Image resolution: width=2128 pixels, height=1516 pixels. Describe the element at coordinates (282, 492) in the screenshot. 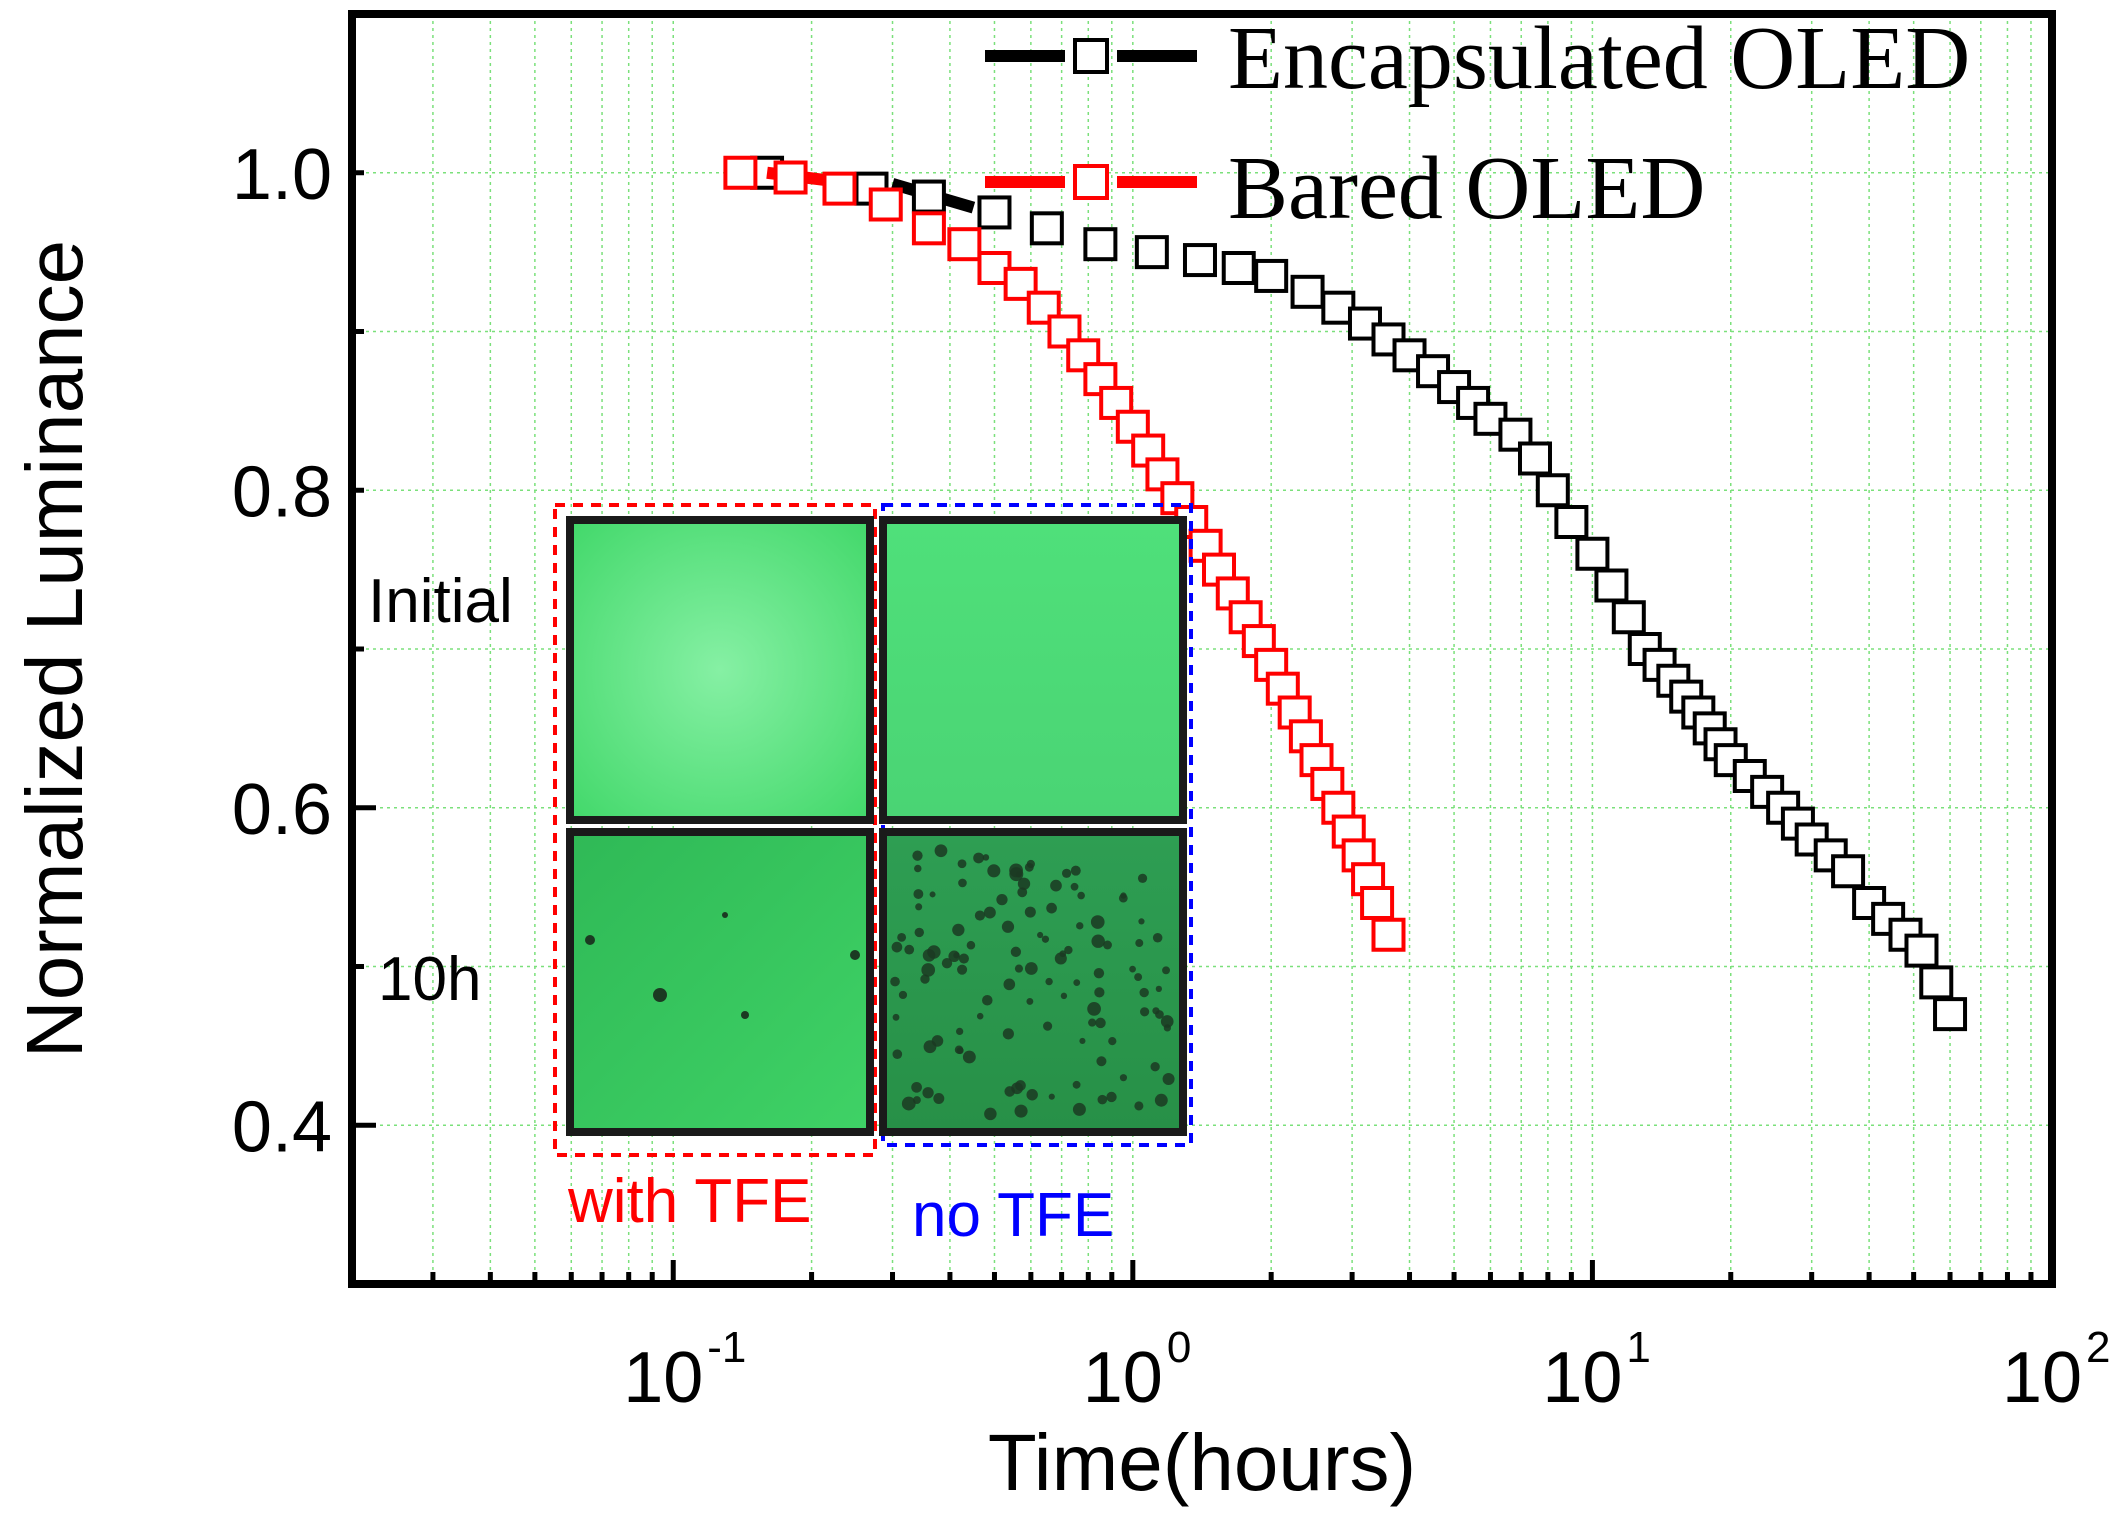

I see `y-tick-label: 0.8` at that location.